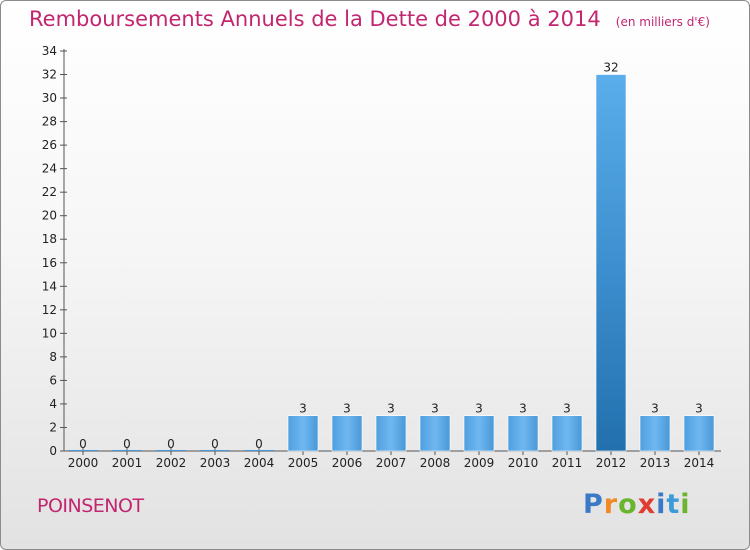 The image size is (750, 550). I want to click on chart-subtitle: (en milliers d'€), so click(662, 22).